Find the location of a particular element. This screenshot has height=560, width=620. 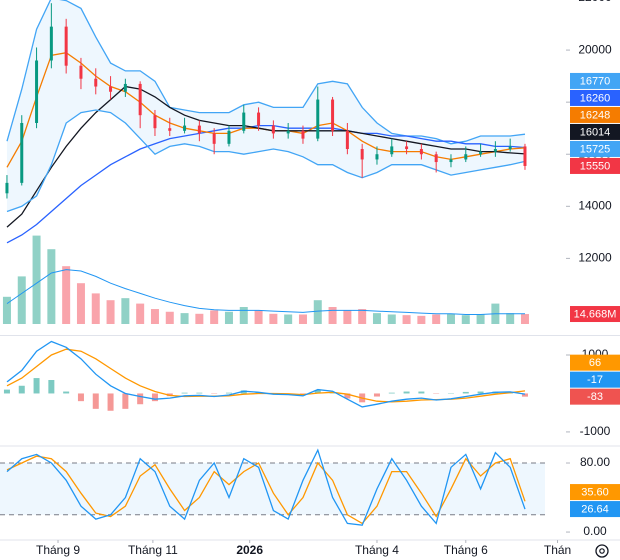

value-tag: 14.668M is located at coordinates (595, 314).